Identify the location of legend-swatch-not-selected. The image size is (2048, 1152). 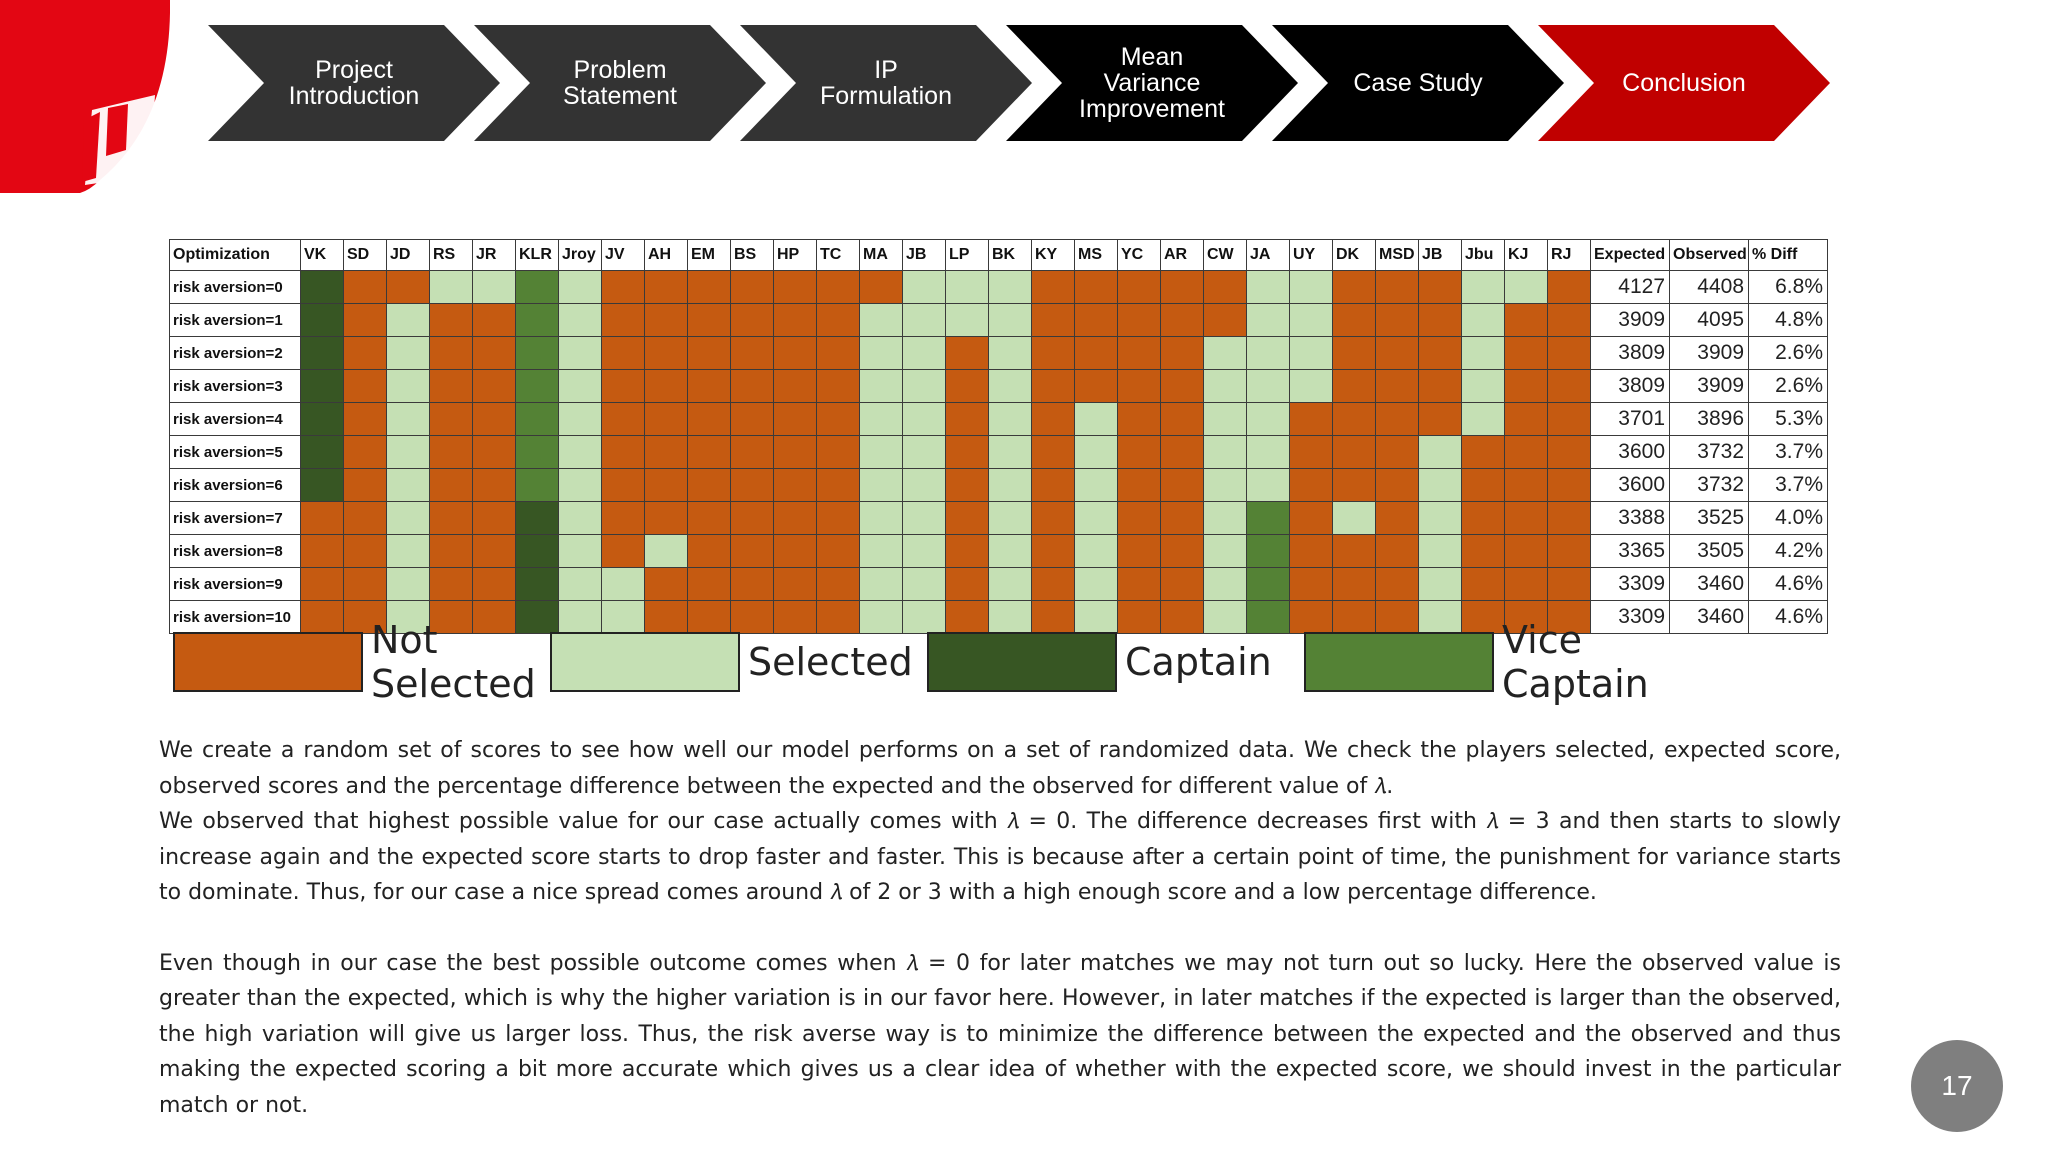
(268, 662).